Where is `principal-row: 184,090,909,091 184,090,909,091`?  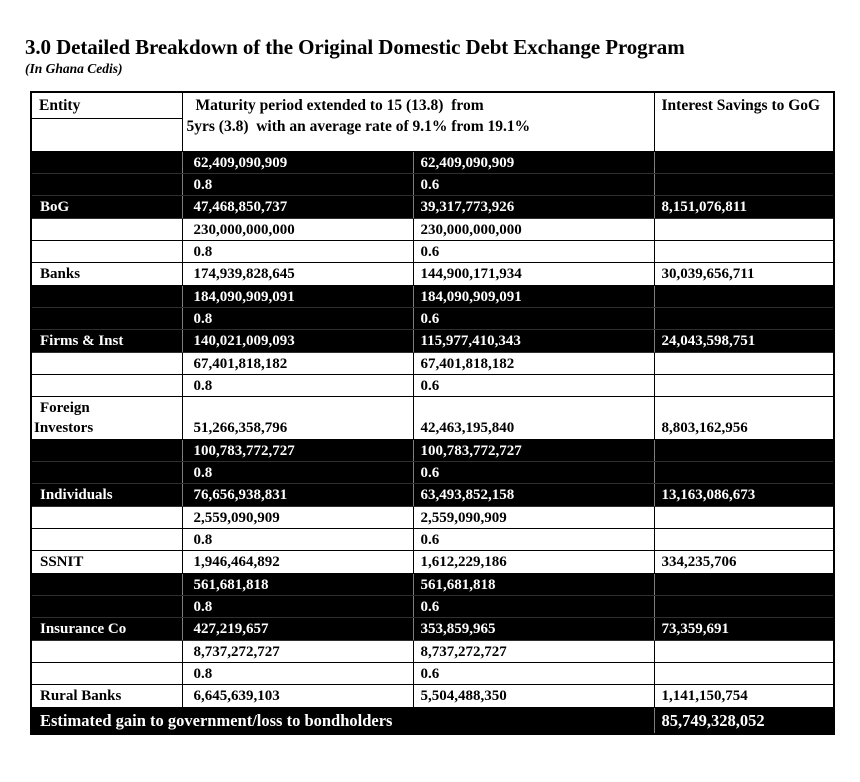
principal-row: 184,090,909,091 184,090,909,091 is located at coordinates (432, 296).